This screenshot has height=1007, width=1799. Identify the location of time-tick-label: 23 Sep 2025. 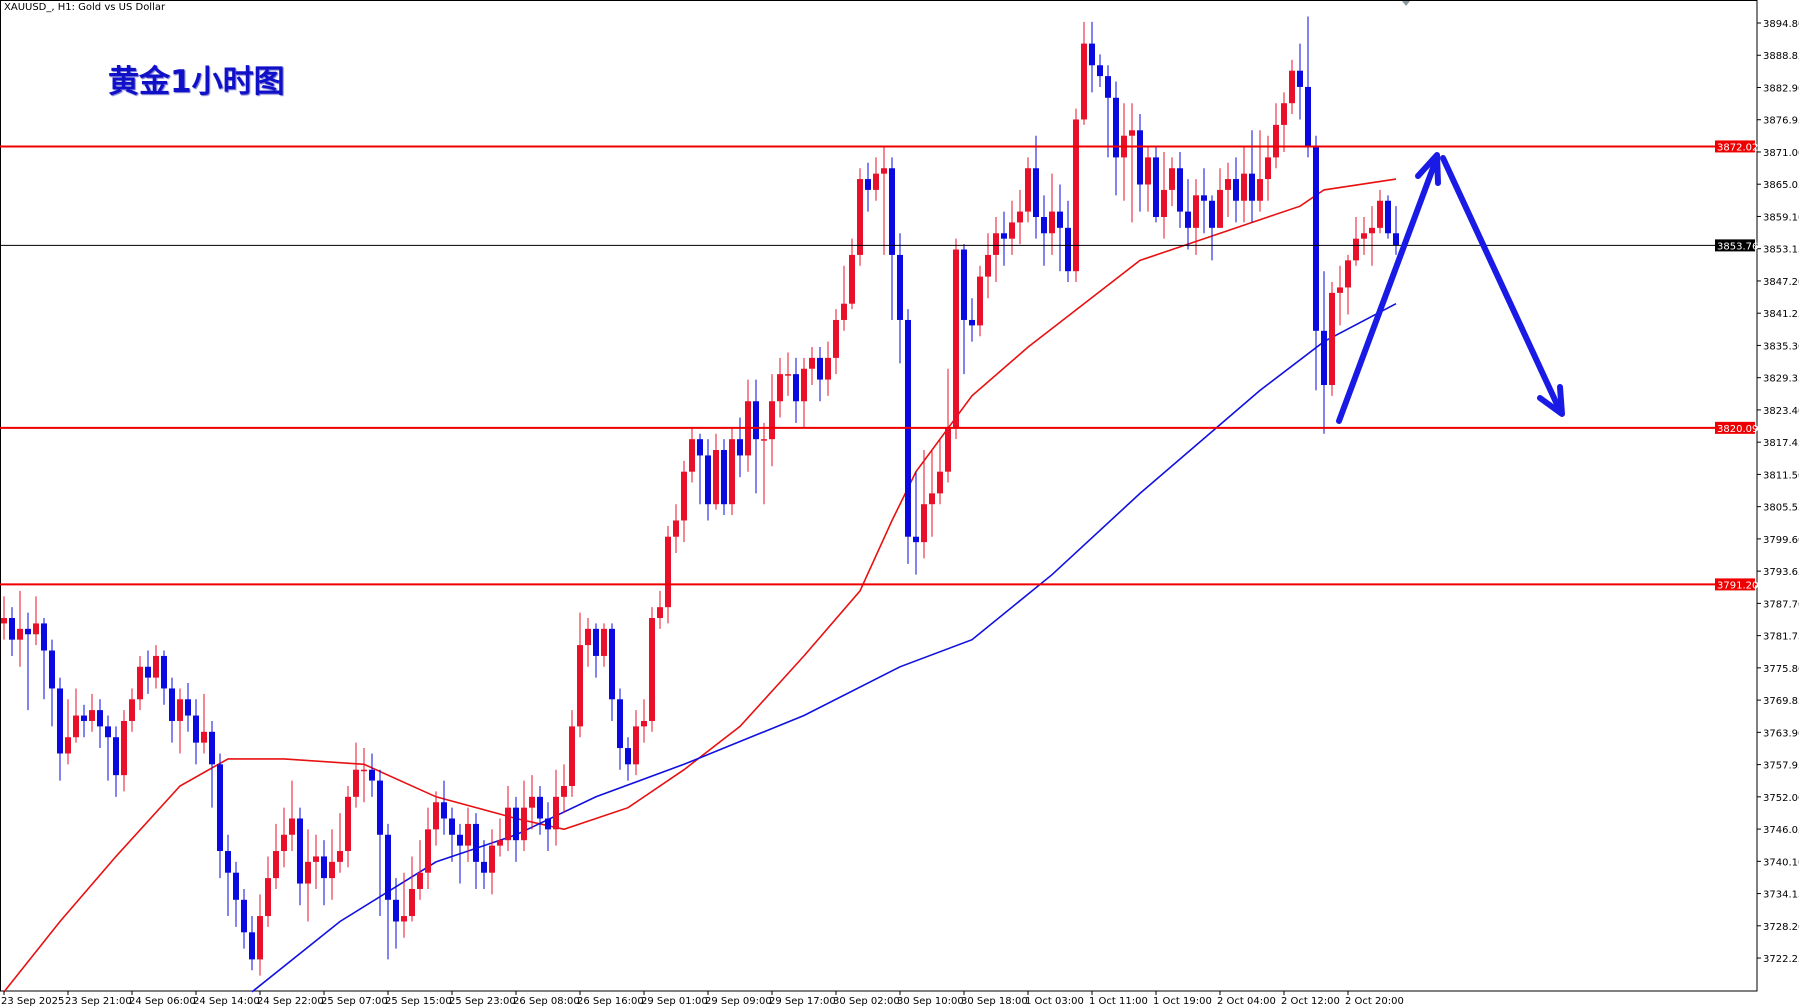
(32, 1001).